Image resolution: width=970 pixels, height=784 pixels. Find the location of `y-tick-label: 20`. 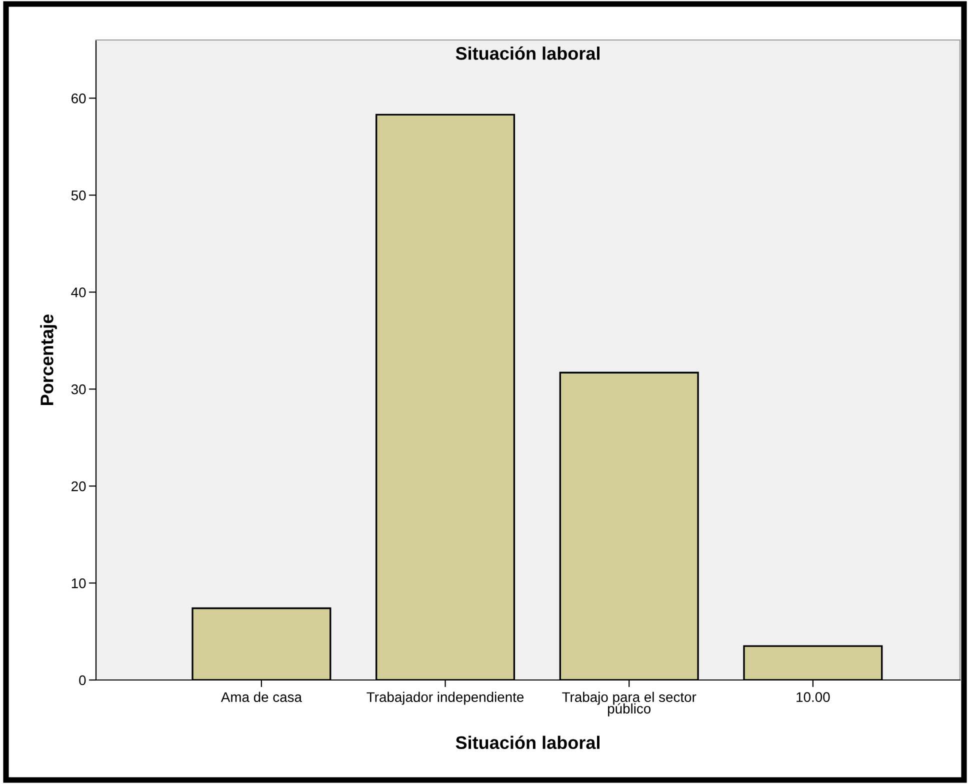

y-tick-label: 20 is located at coordinates (79, 486).